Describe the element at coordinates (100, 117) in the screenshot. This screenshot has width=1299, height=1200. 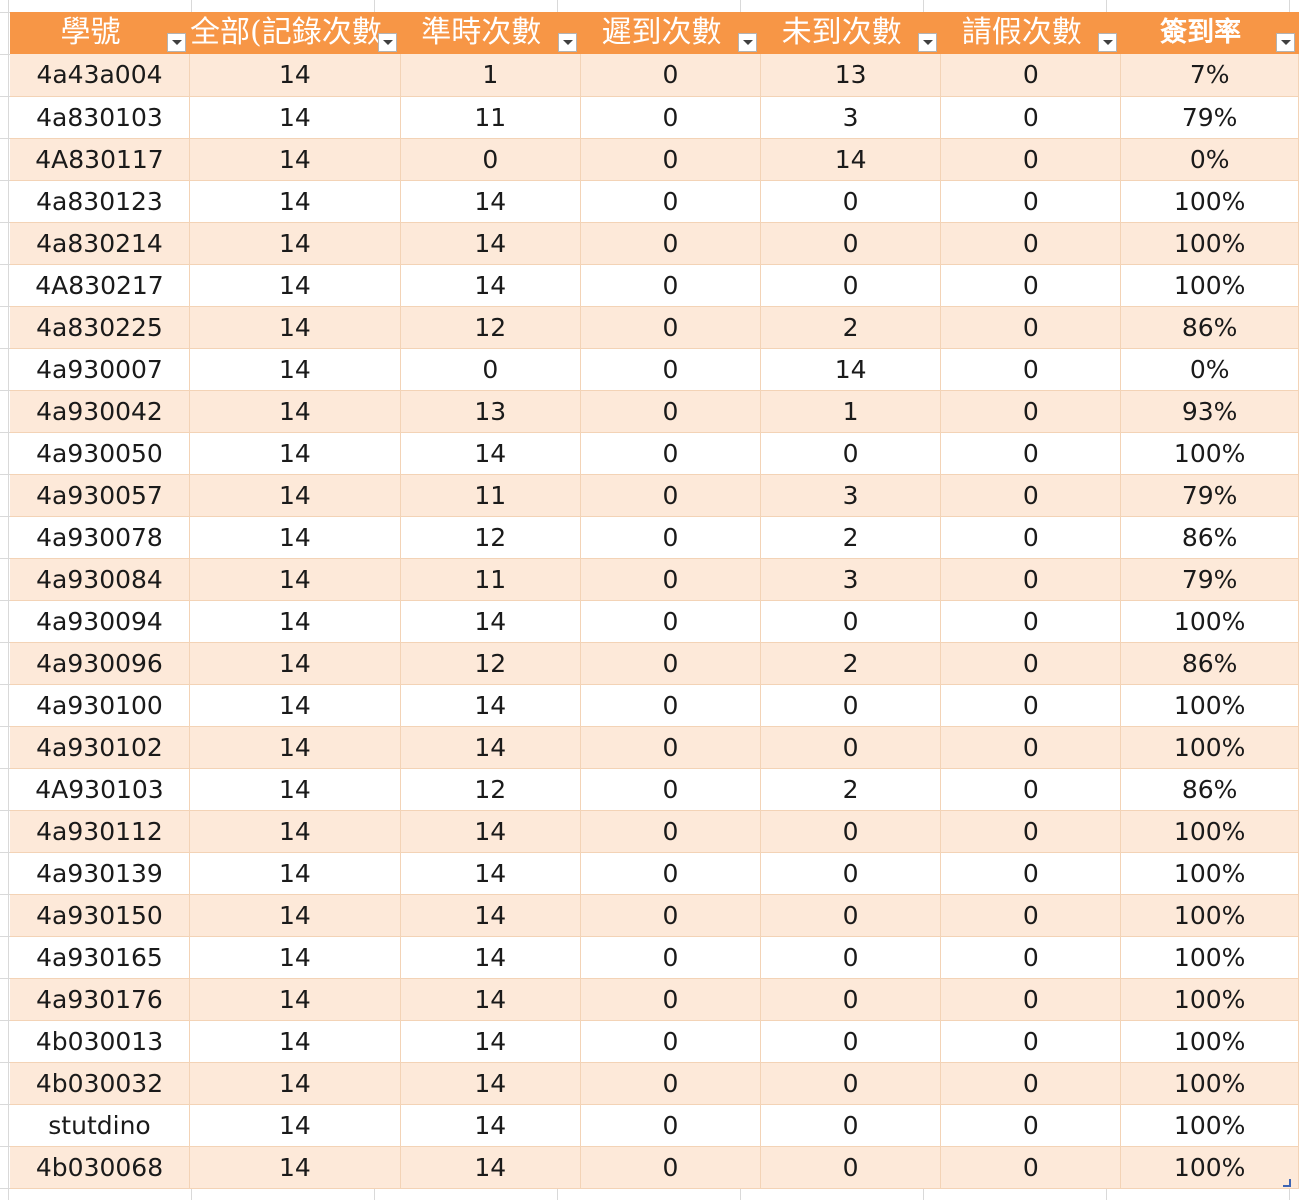
I see `cell-student-id: 4a830103` at that location.